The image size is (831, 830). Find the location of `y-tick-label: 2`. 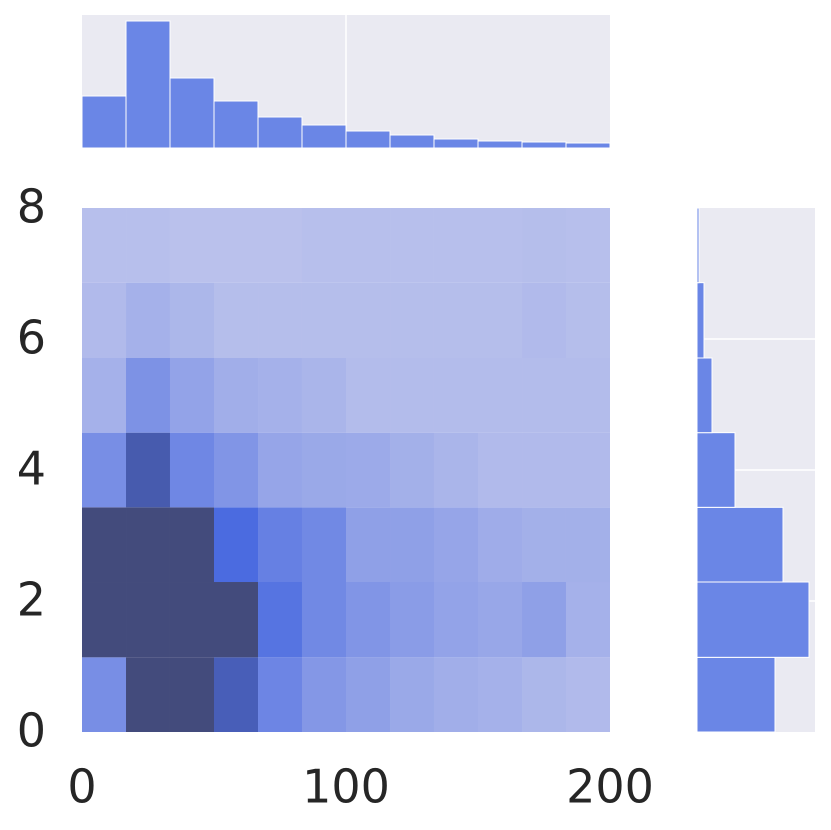

y-tick-label: 2 is located at coordinates (31, 600).